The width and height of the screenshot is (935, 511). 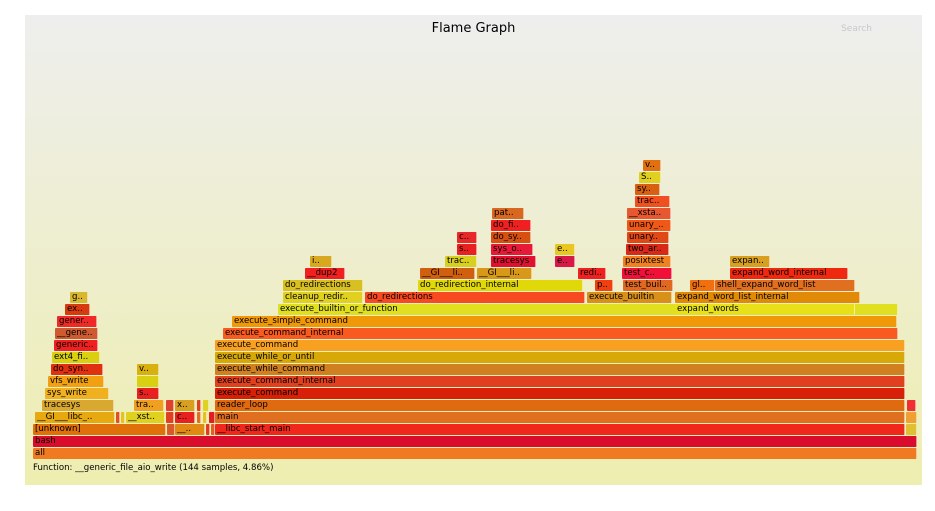 What do you see at coordinates (647, 261) in the screenshot?
I see `flame-frame: posixtest` at bounding box center [647, 261].